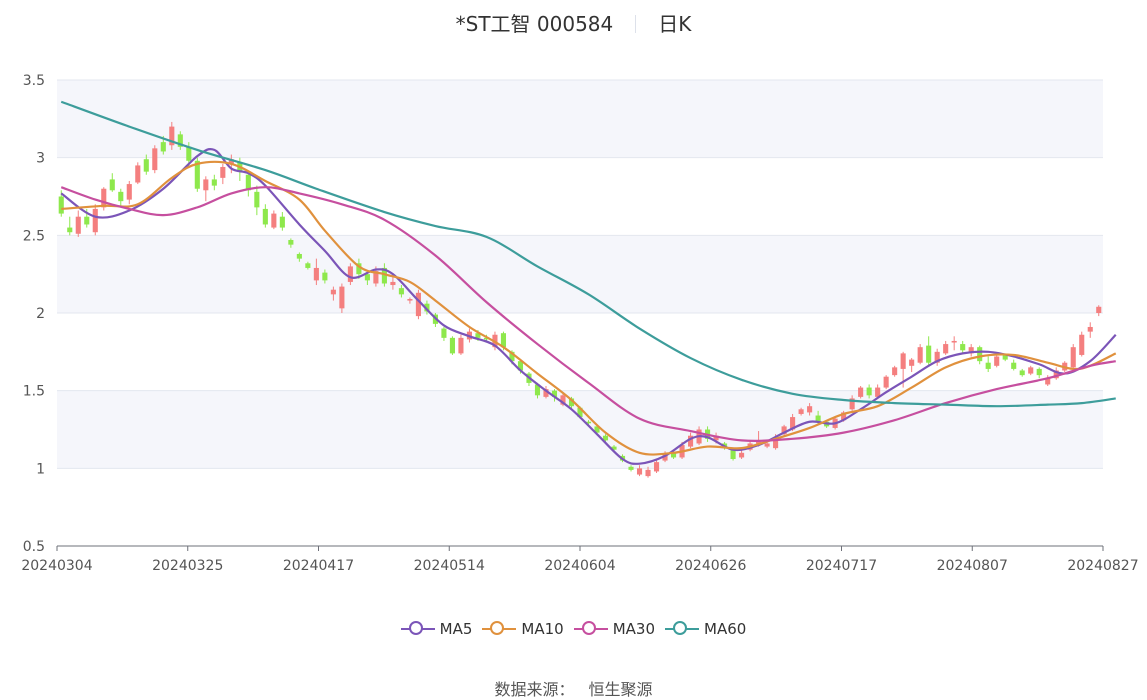 The image size is (1147, 700). What do you see at coordinates (449, 566) in the screenshot?
I see `x-tick-label: 20240514` at bounding box center [449, 566].